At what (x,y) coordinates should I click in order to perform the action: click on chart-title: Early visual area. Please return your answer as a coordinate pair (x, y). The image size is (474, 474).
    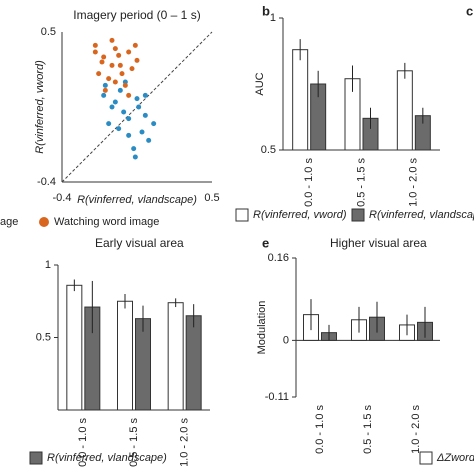
    Looking at the image, I should click on (139, 243).